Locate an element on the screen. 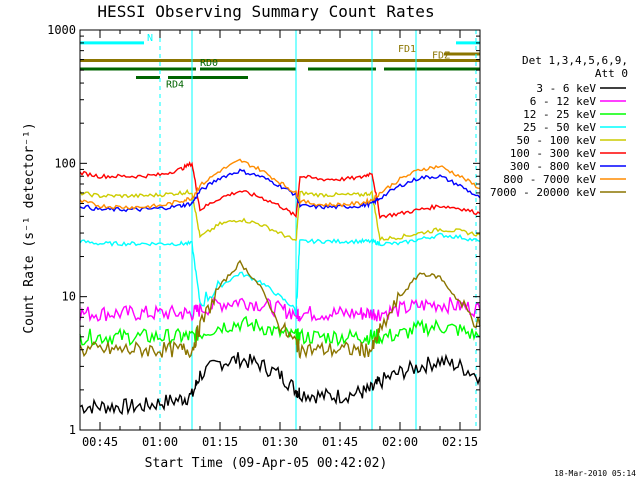 Image resolution: width=640 pixels, height=480 pixels. x-tick-label: 00:45 is located at coordinates (100, 442).